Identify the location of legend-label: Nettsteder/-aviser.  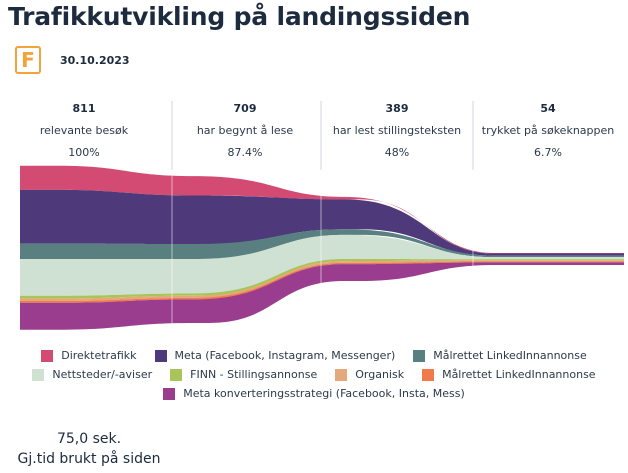
(102, 374).